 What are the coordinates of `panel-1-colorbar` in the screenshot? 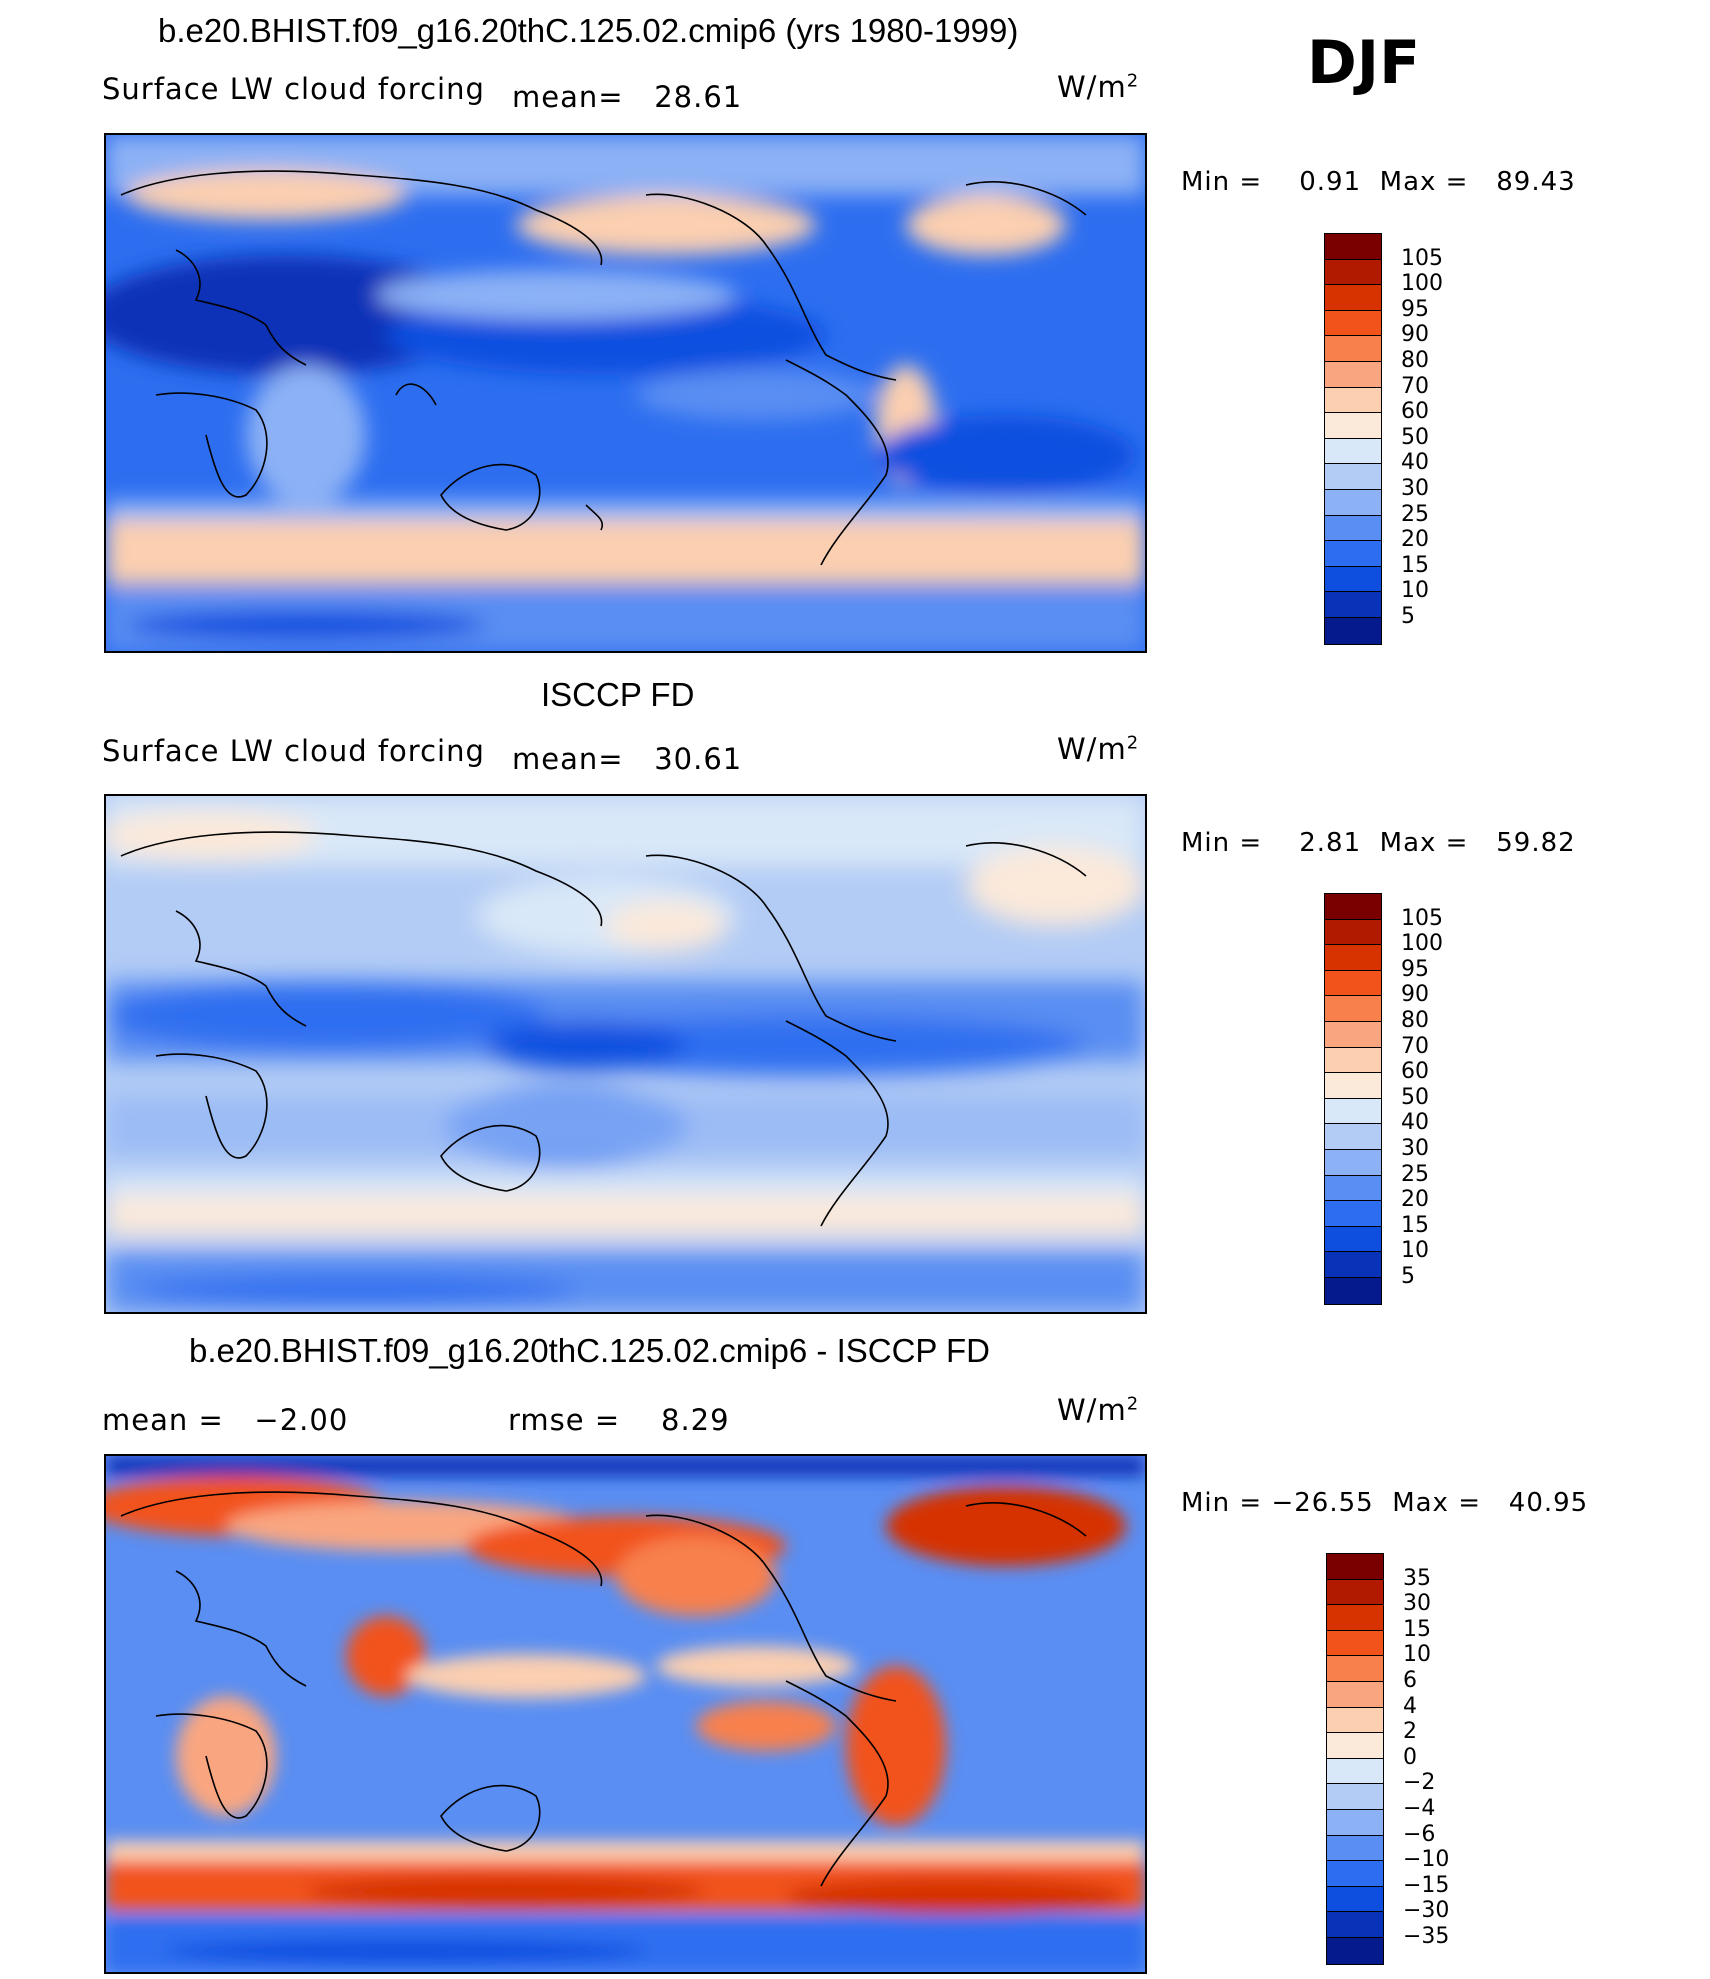 It's located at (1353, 439).